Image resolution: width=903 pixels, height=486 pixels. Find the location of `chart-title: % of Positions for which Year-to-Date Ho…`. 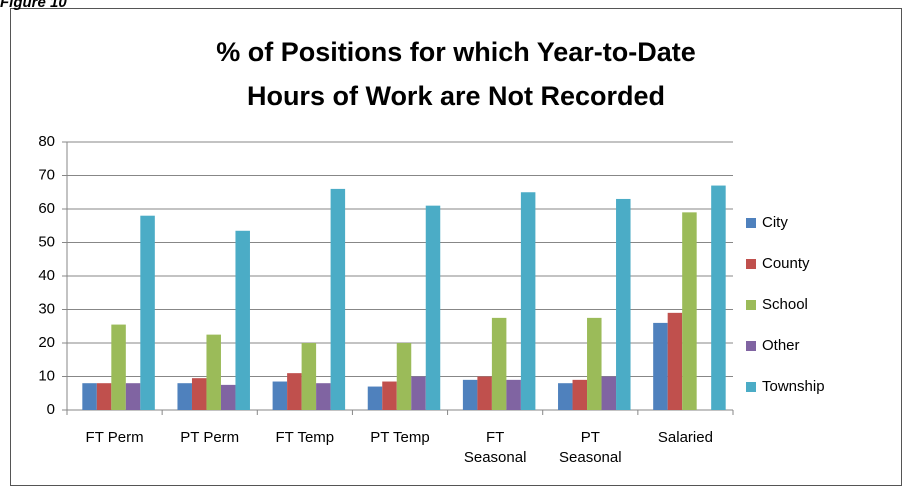

chart-title: % of Positions for which Year-to-Date Ho… is located at coordinates (456, 74).